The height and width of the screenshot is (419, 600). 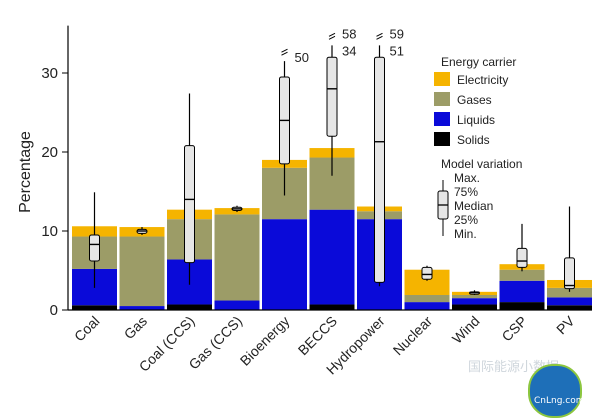 What do you see at coordinates (302, 57) in the screenshot?
I see `outlier-label: 50` at bounding box center [302, 57].